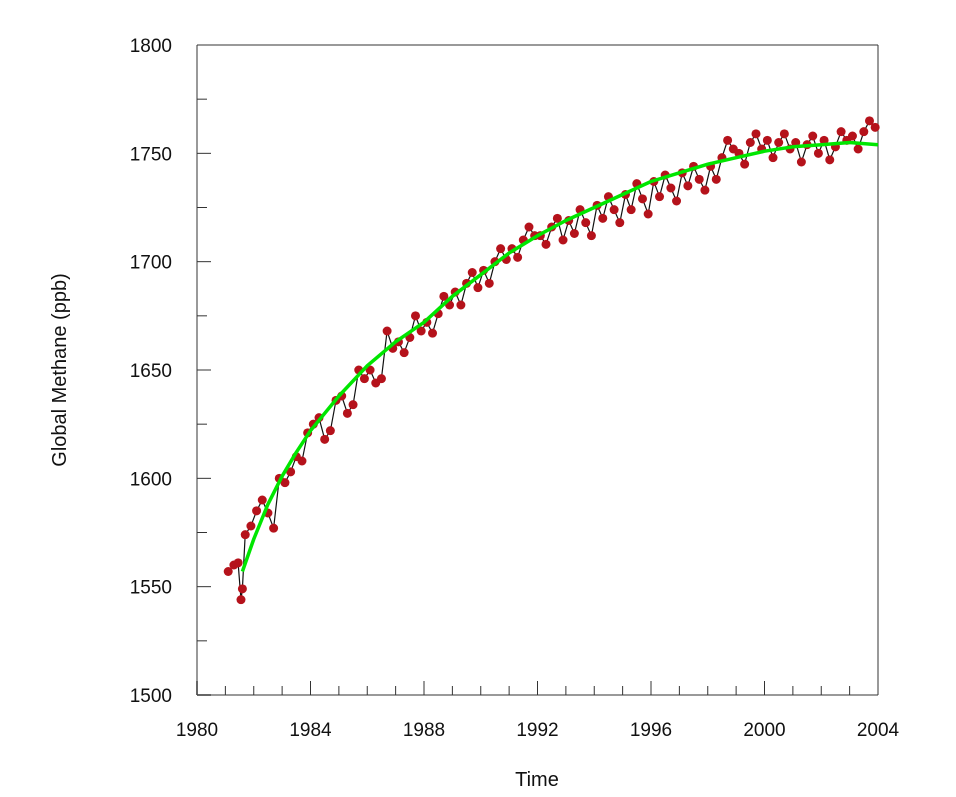  I want to click on x-axis-label: Time, so click(537, 780).